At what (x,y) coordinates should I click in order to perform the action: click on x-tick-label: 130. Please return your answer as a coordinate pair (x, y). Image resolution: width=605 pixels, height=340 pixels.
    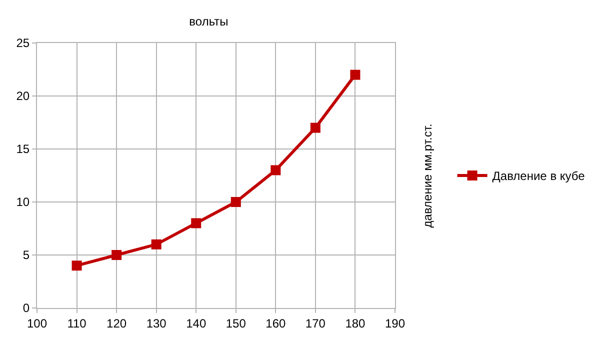
    Looking at the image, I should click on (156, 323).